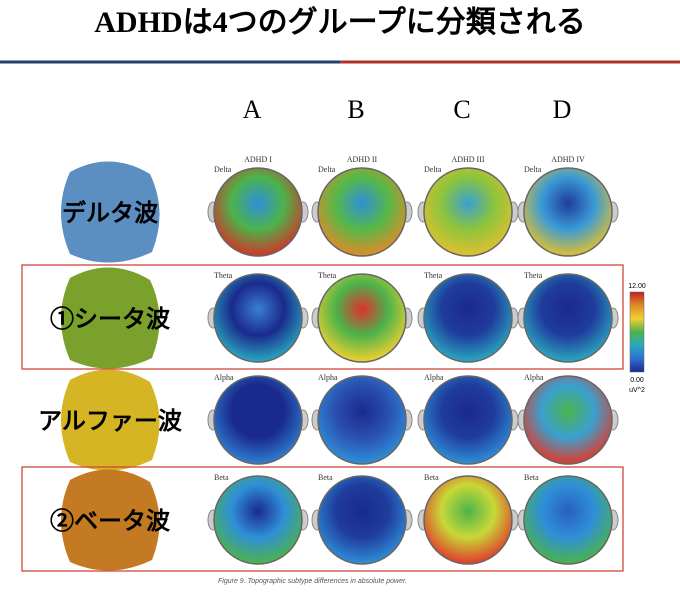  I want to click on subtype-label: ADHD I, so click(258, 159).